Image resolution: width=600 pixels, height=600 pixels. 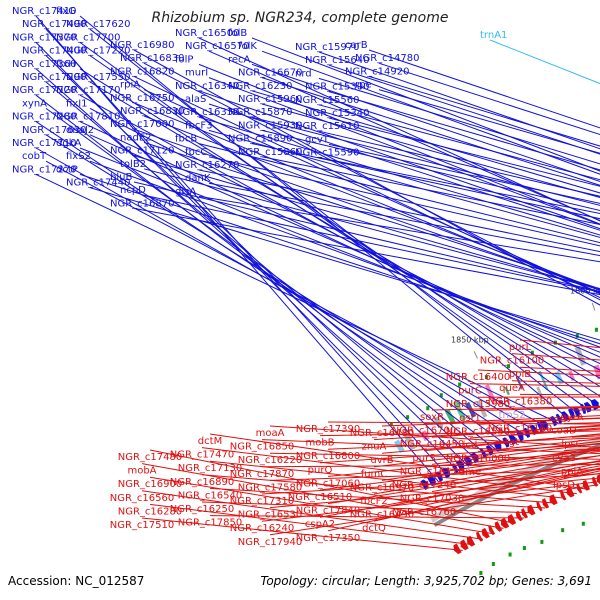 I want to click on gene-label: NGR_c16850, so click(x=262, y=447).